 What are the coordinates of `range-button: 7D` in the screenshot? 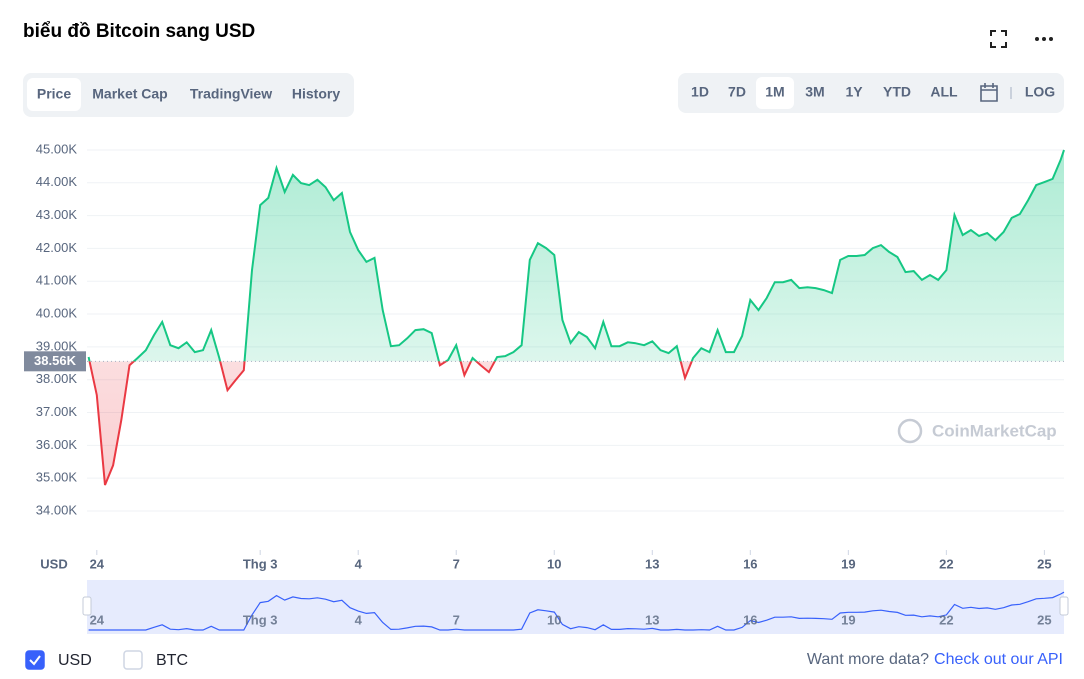 It's located at (737, 92).